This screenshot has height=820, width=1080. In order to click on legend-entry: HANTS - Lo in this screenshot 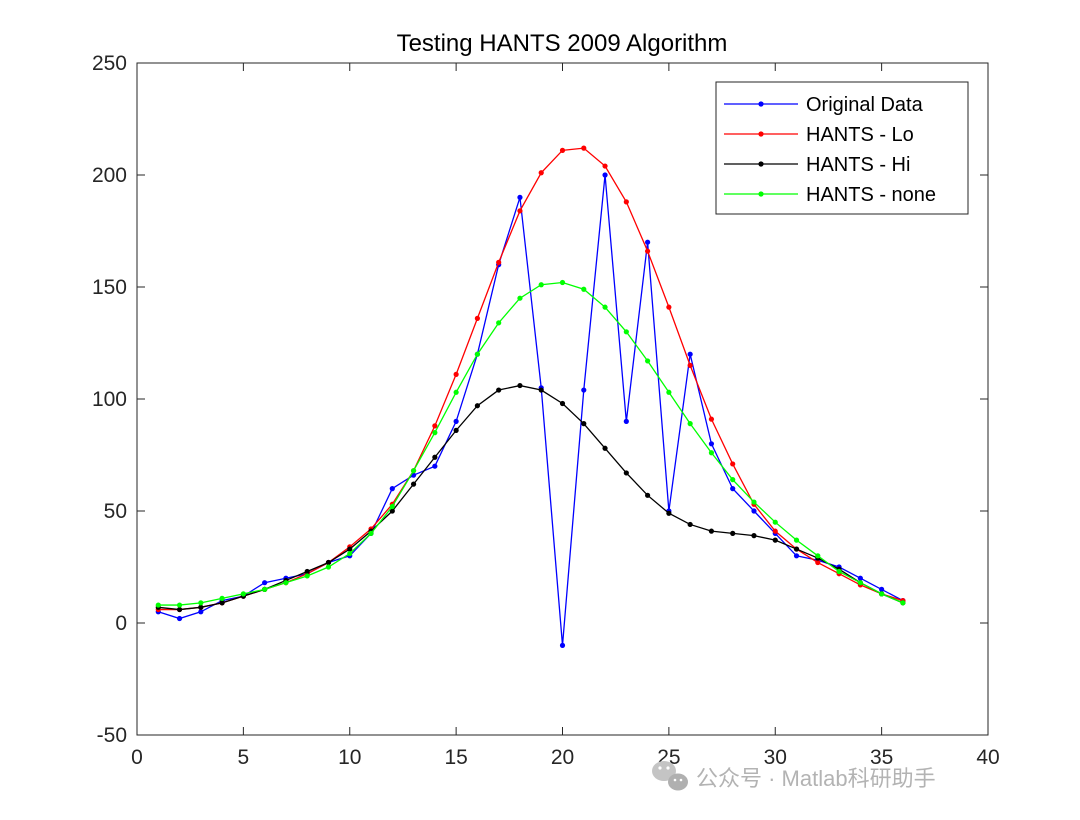, I will do `click(819, 135)`.